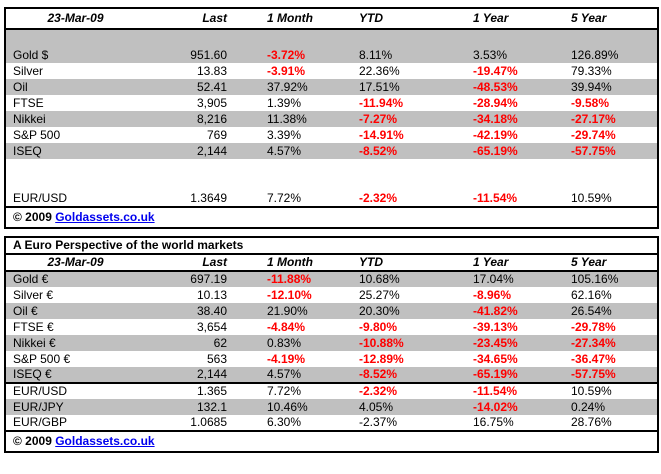  I want to click on cell-ytd: -2.37%, so click(378, 422).